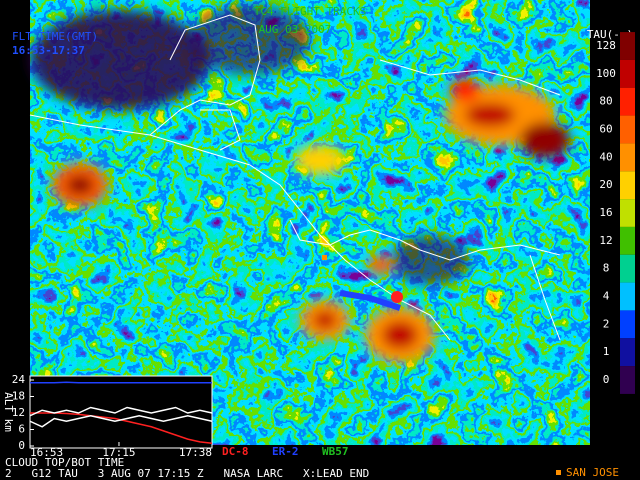 The image size is (640, 480). What do you see at coordinates (55, 36) in the screenshot?
I see `flight-time-label: FLT TIME(GMT)` at bounding box center [55, 36].